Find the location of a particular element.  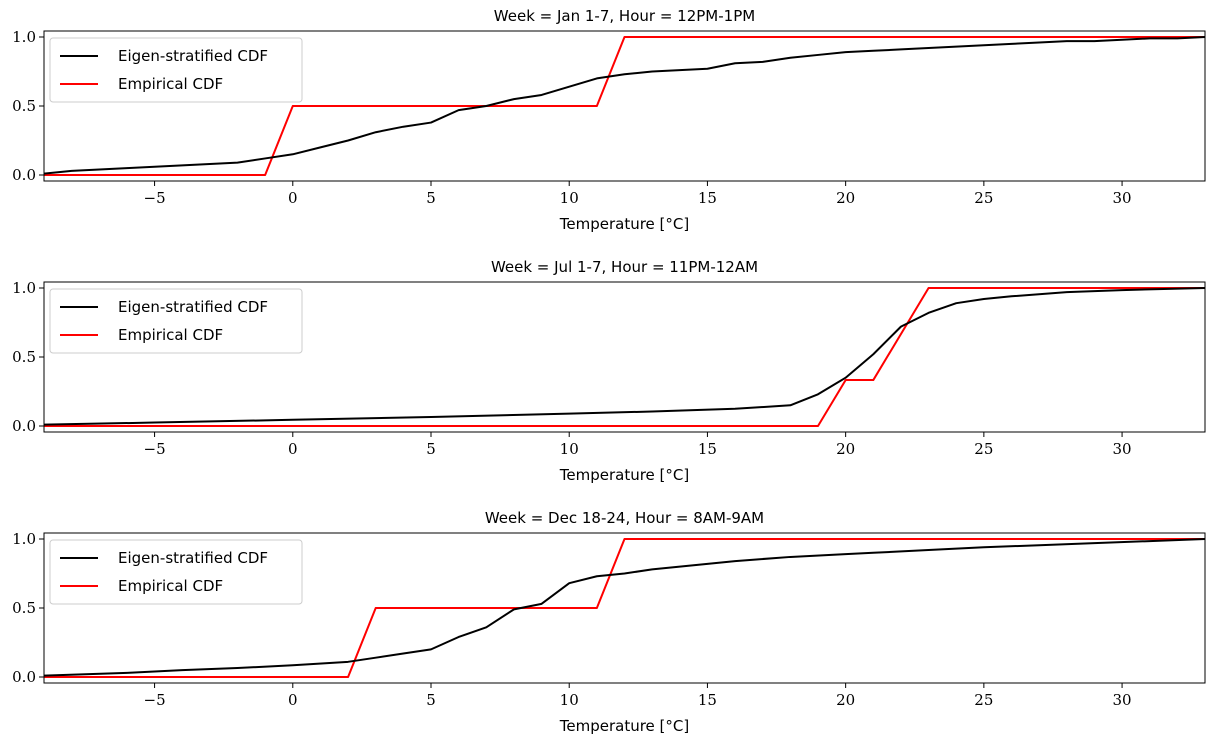

chart-title: Week = Jul 1-7, Hour = 11PM-12AM is located at coordinates (624, 267).